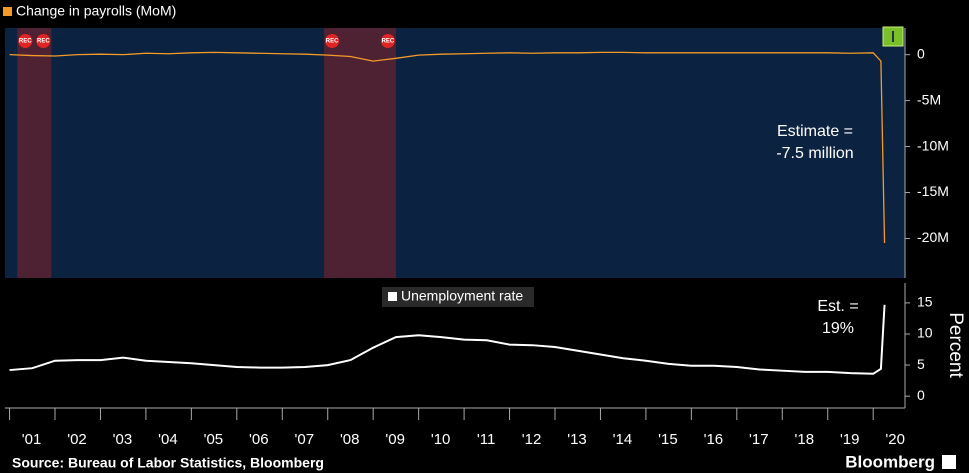 The width and height of the screenshot is (969, 473). I want to click on y-tick-label: -20M, so click(933, 237).